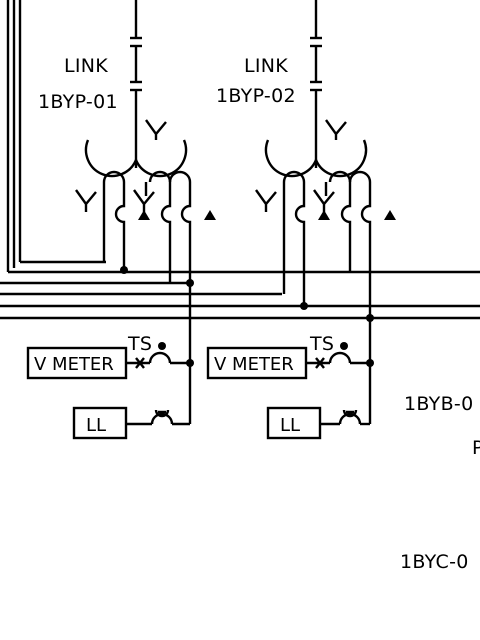 This screenshot has width=480, height=640. Describe the element at coordinates (56, 136) in the screenshot. I see `left-bus-lines` at that location.